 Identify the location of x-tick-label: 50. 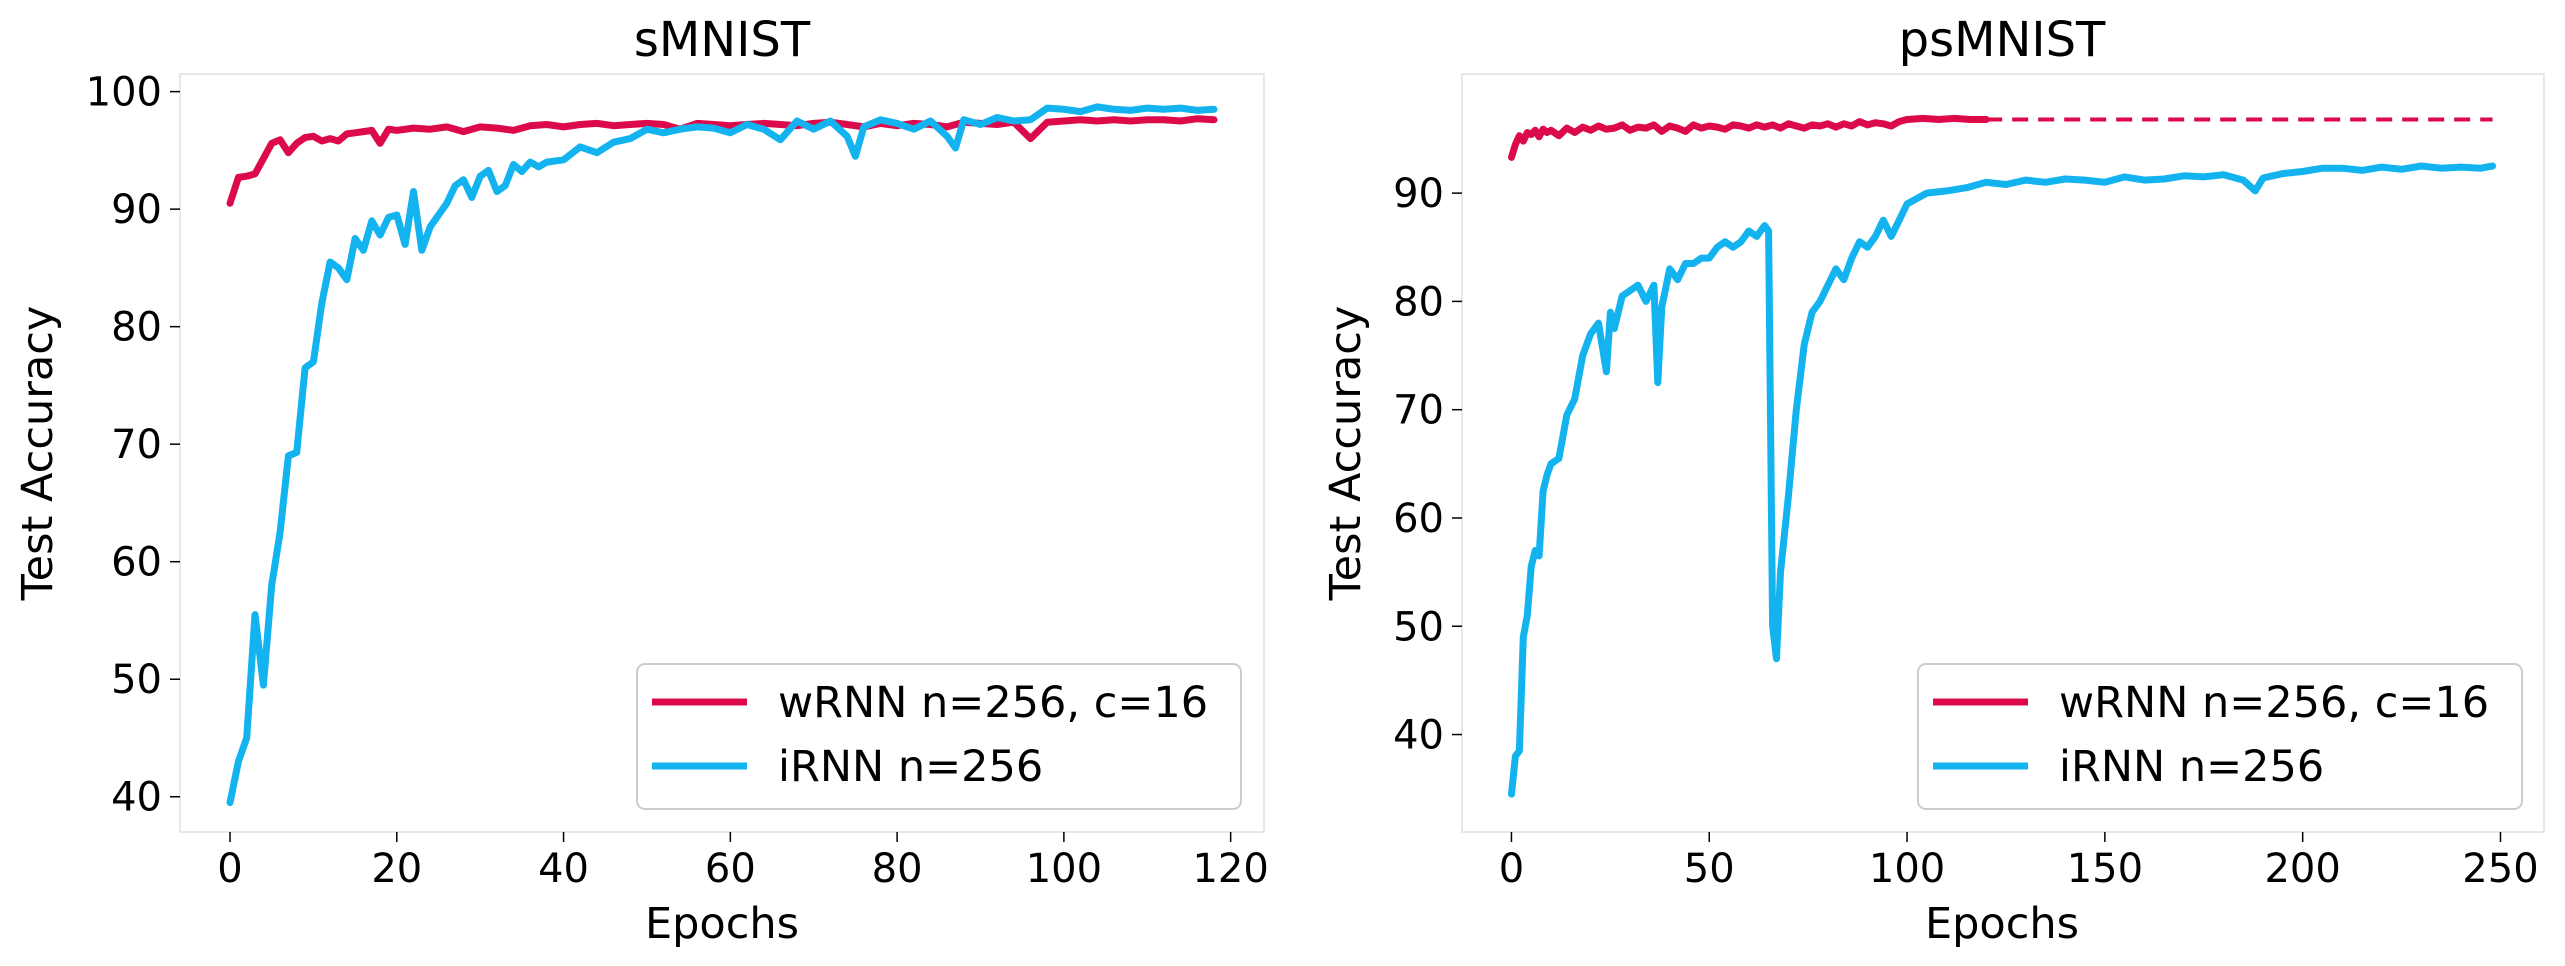
(1709, 869).